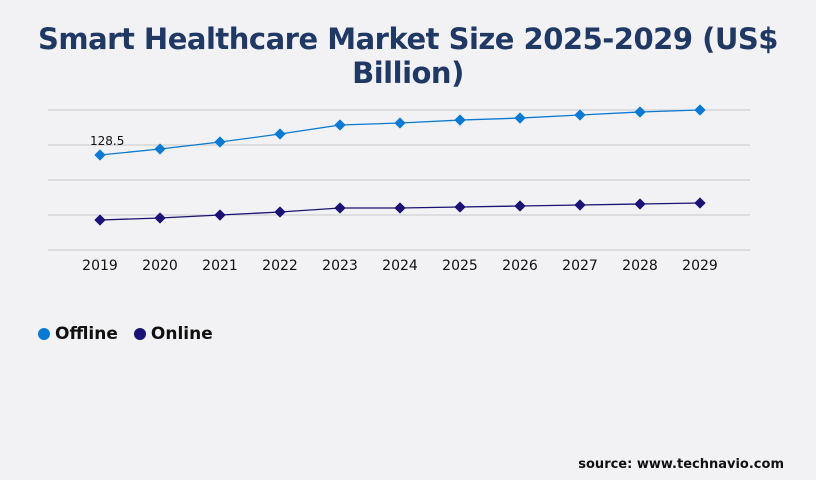 This screenshot has height=480, width=816. Describe the element at coordinates (700, 266) in the screenshot. I see `x-tick-label: 2029` at that location.